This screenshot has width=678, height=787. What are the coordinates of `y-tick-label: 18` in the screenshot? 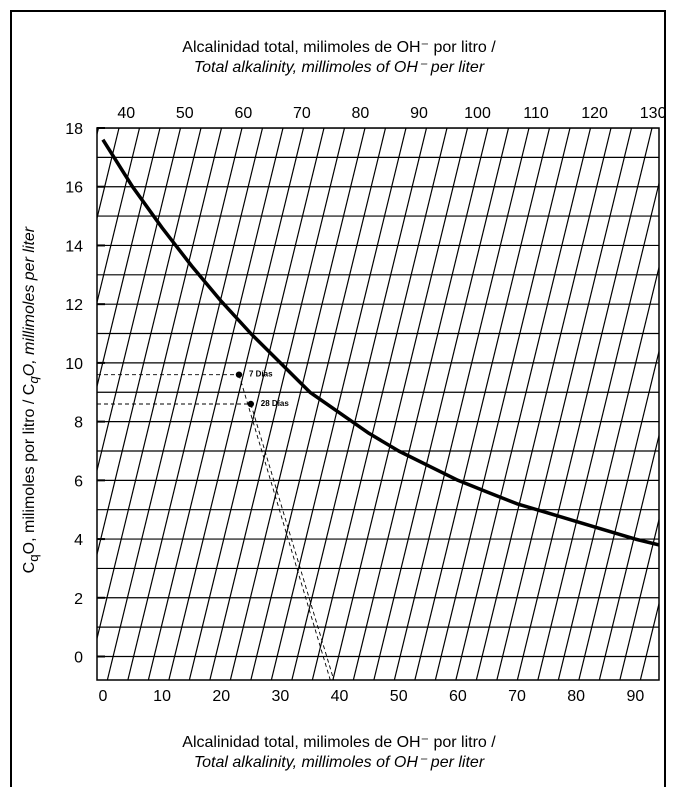 It's located at (74, 129).